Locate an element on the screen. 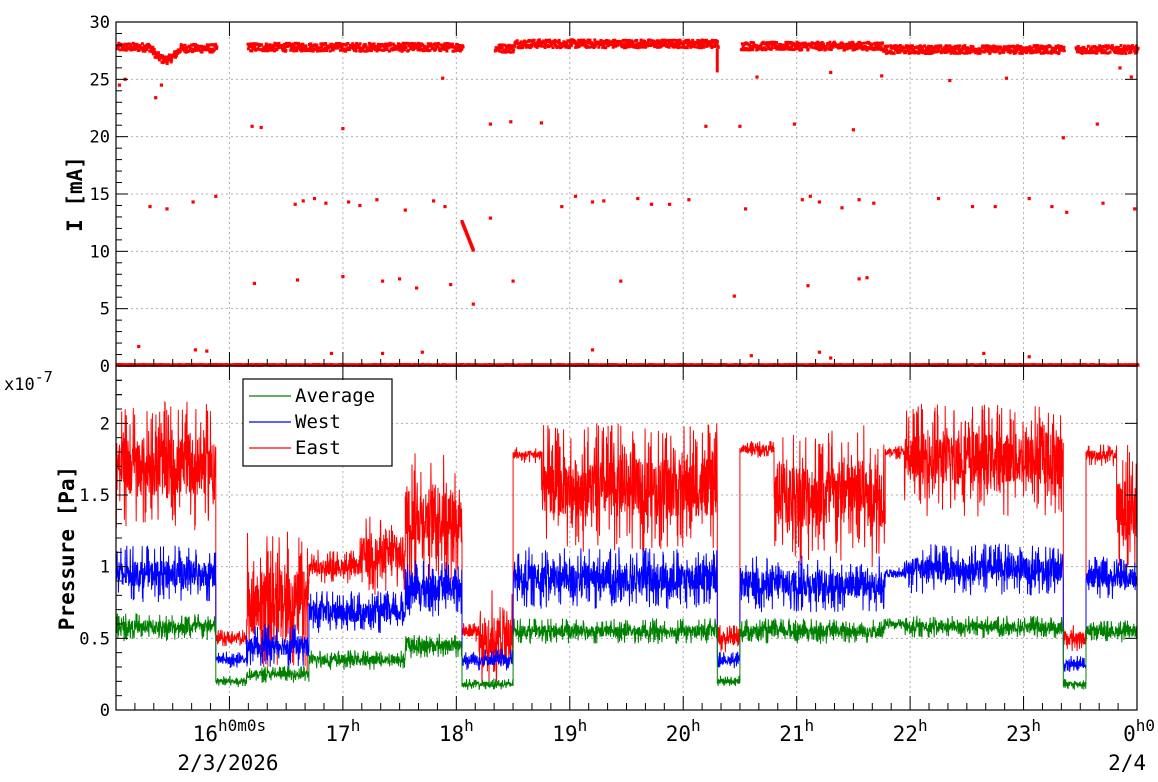  pressure-series-west is located at coordinates (626, 607).